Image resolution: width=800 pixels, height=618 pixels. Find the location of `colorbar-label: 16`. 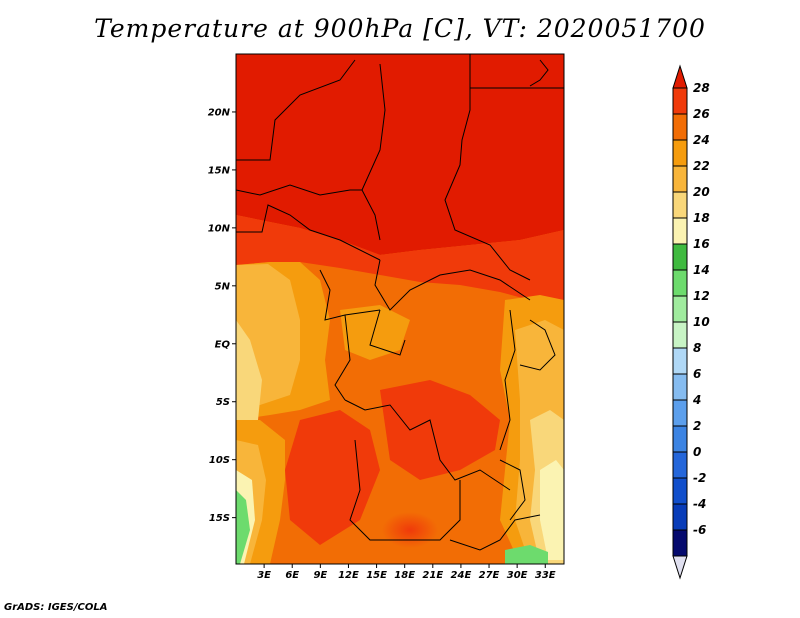

colorbar-label: 16 is located at coordinates (701, 244).